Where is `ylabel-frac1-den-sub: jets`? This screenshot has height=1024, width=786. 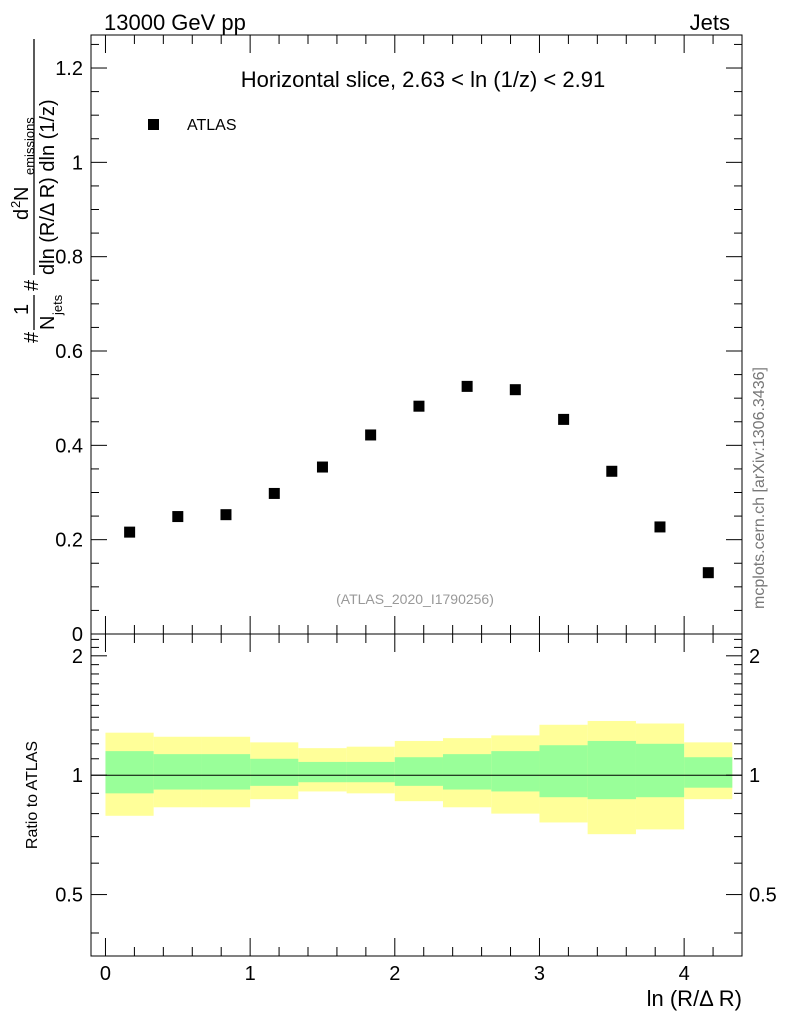 ylabel-frac1-den-sub: jets is located at coordinates (57, 305).